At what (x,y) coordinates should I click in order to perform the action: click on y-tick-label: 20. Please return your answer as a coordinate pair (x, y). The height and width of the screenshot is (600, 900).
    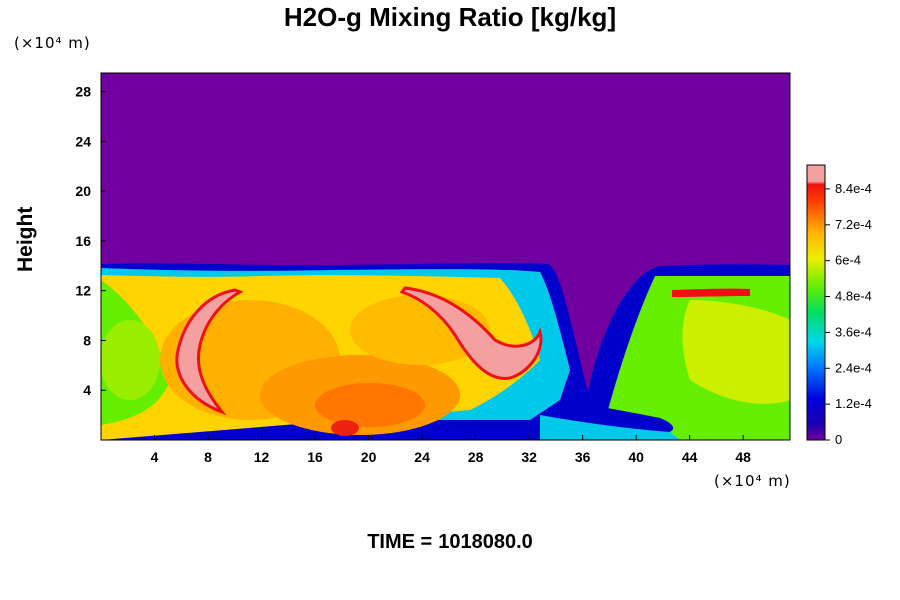
    Looking at the image, I should click on (83, 191).